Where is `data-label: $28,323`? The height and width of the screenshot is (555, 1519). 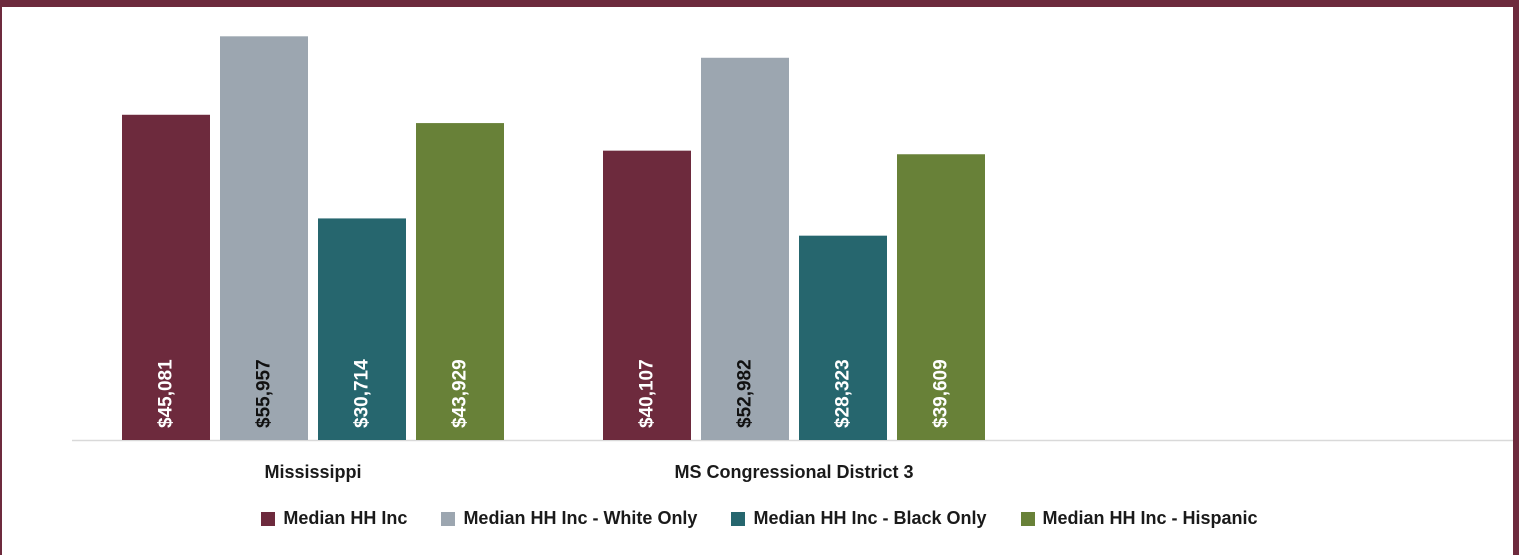
data-label: $28,323 is located at coordinates (843, 393).